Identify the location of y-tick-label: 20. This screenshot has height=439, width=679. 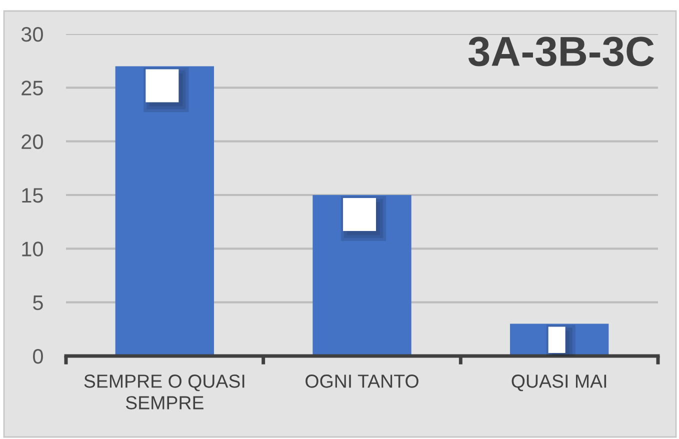
(32, 142).